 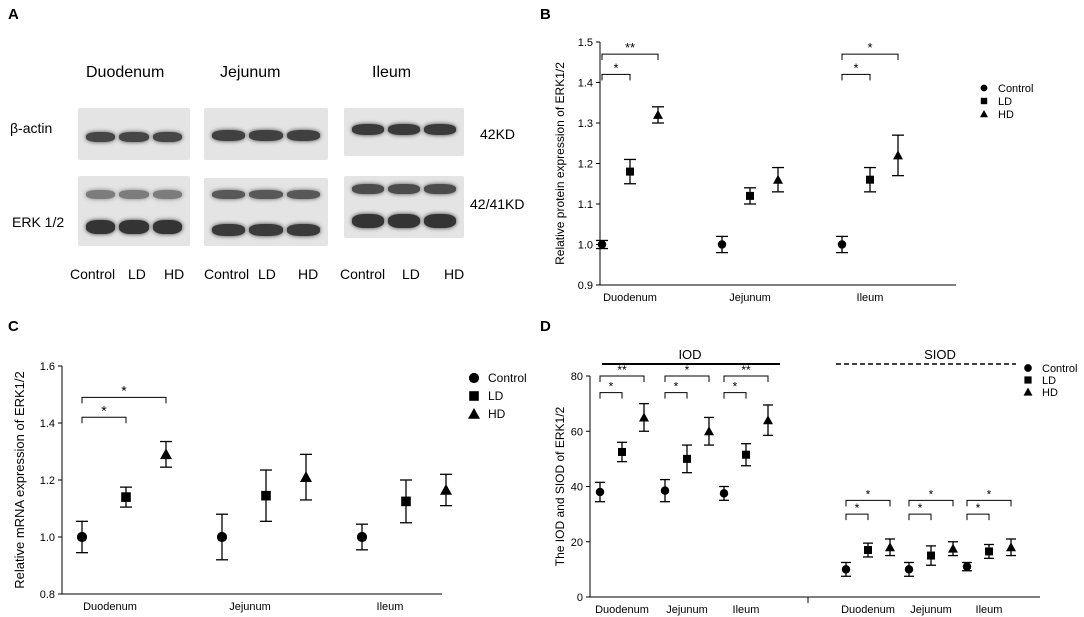 I want to click on wb-region-ileum: Ileum, so click(x=392, y=72).